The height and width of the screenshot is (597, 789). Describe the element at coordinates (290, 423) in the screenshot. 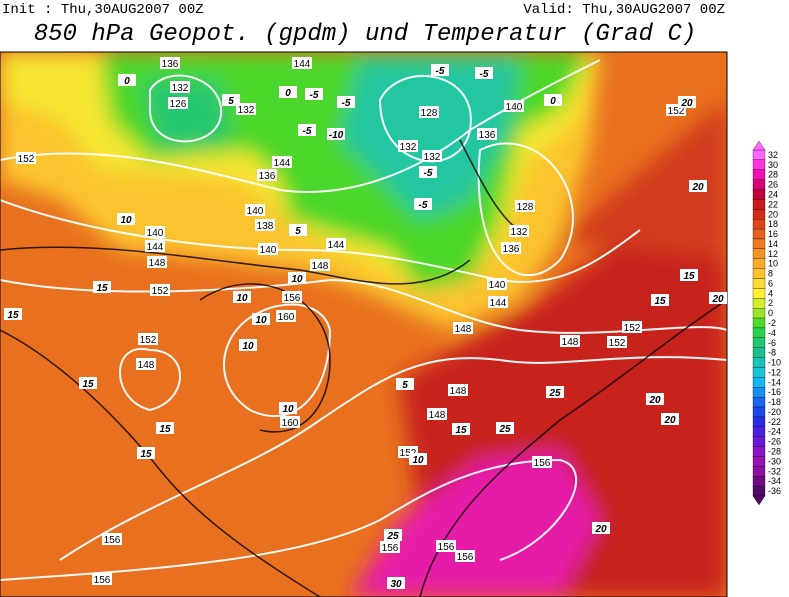

I see `geopotential-label: 160` at that location.